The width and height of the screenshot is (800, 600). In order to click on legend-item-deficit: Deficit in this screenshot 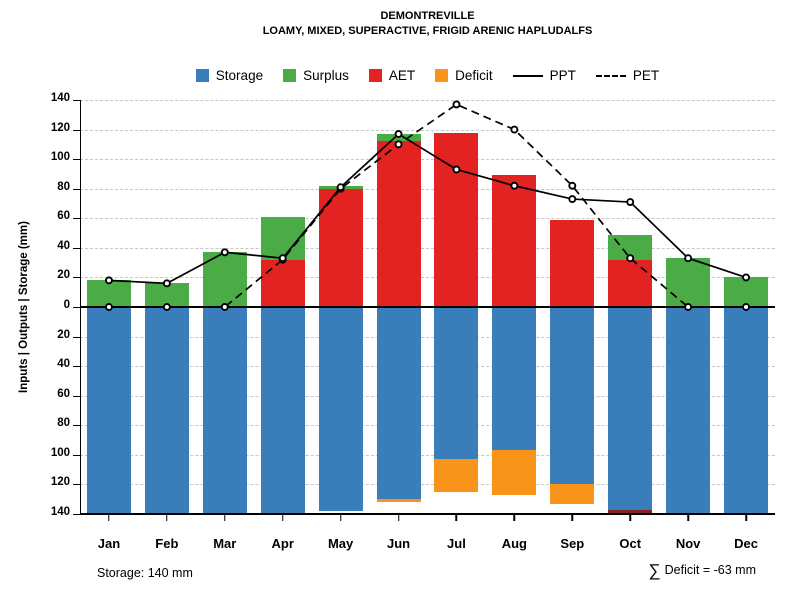, I will do `click(464, 75)`.